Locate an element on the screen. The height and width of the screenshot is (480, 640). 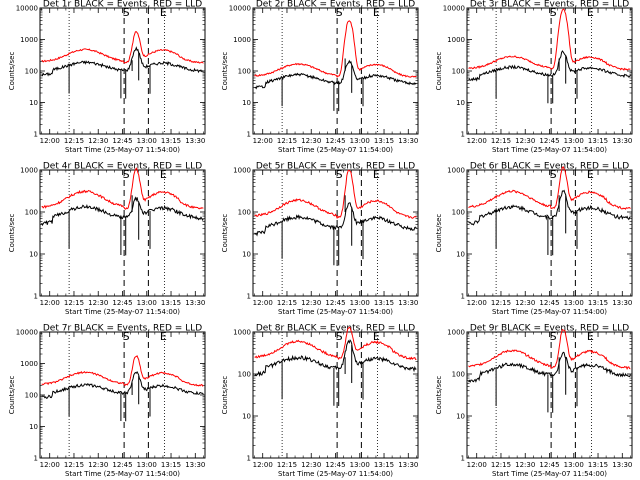
chart-title: Det 1r BLACK = Events, RED = LLD is located at coordinates (122, 5).